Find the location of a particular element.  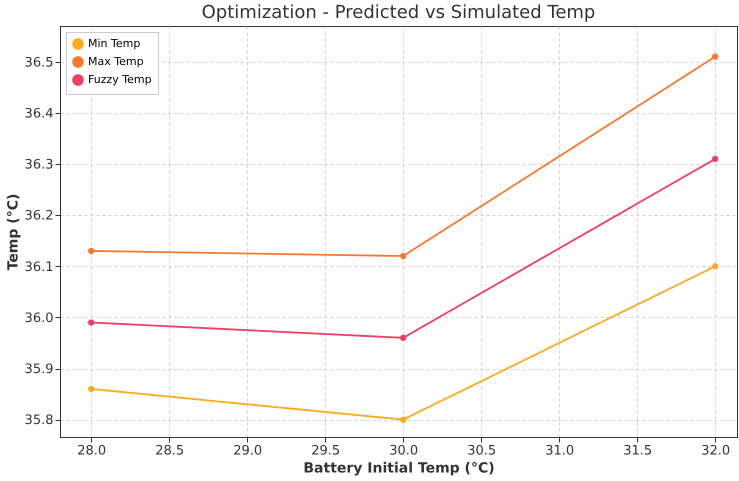

y-tick-label: 35.9 is located at coordinates (39, 369).